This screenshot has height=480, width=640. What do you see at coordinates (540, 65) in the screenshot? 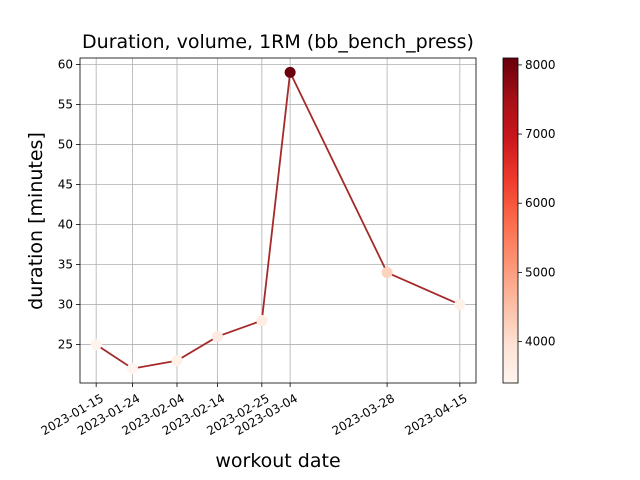
I see `colorbar-tick-label: 8000` at bounding box center [540, 65].